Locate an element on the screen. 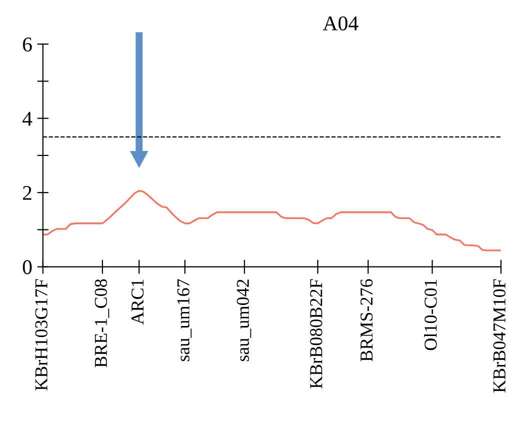  x-tick-label: BRE-1_C08 is located at coordinates (102, 323).